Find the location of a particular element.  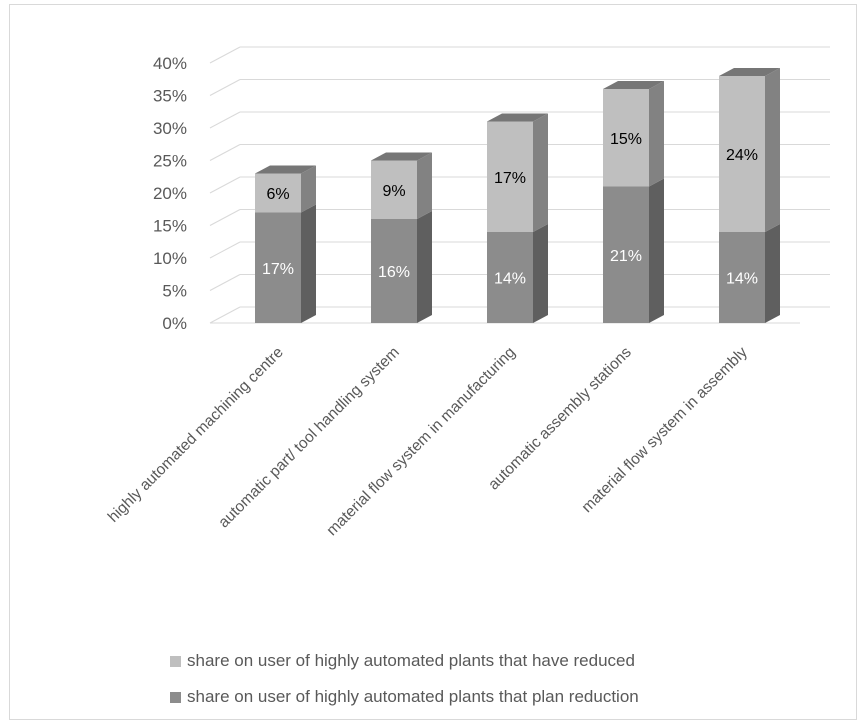

y-tick-label: 30% is located at coordinates (170, 128).